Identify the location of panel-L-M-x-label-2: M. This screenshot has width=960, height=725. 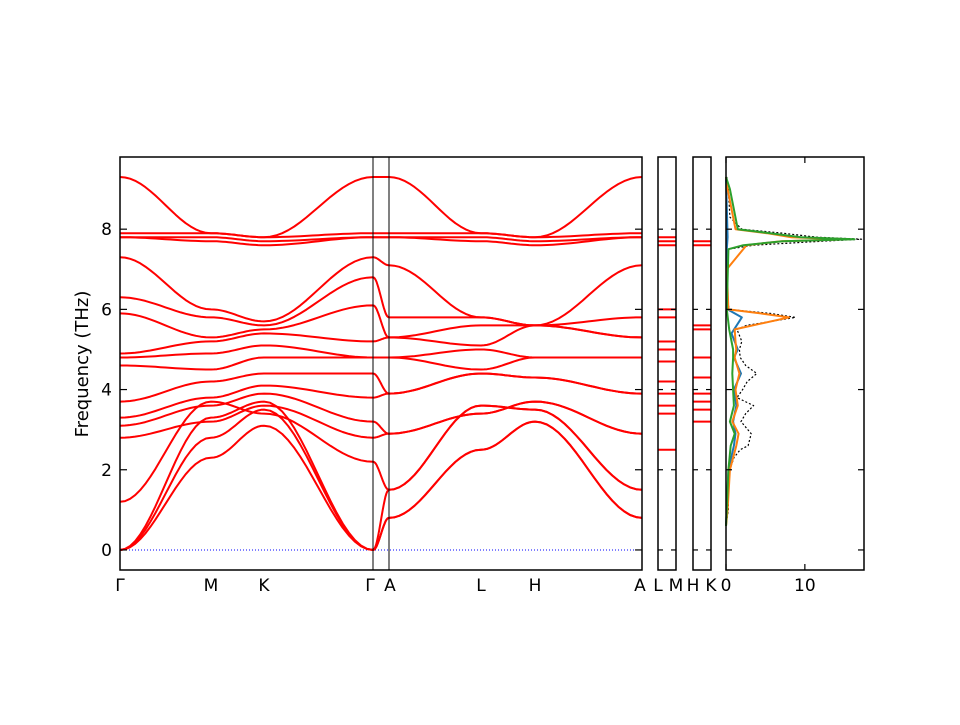
(676, 586).